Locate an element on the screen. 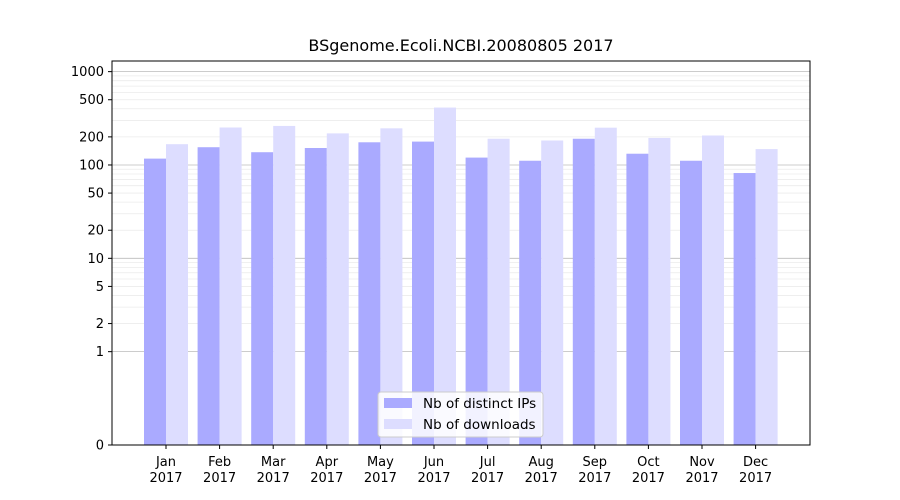 This screenshot has width=900, height=500. x-tick-label-line: Feb is located at coordinates (219, 462).